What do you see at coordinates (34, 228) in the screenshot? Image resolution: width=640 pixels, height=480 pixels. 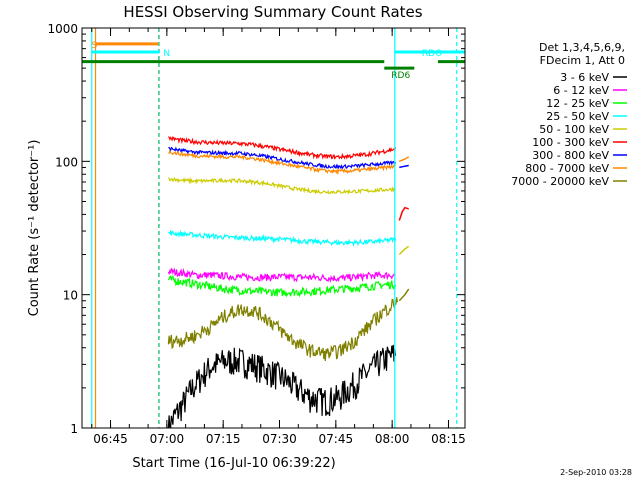 I see `y-axis-label: Count Rate (s⁻¹ detector⁻¹)` at bounding box center [34, 228].